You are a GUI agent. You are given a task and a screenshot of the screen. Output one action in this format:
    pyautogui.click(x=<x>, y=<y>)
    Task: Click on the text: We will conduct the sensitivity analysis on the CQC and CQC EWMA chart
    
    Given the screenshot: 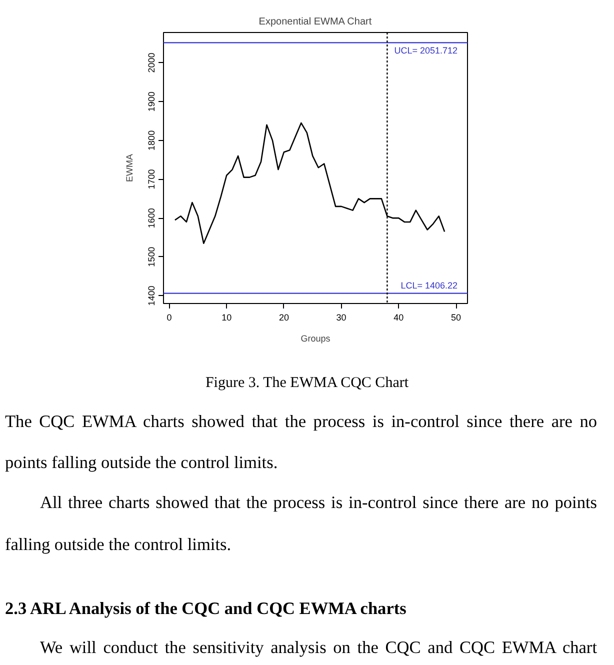 What is the action you would take?
    pyautogui.click(x=318, y=647)
    